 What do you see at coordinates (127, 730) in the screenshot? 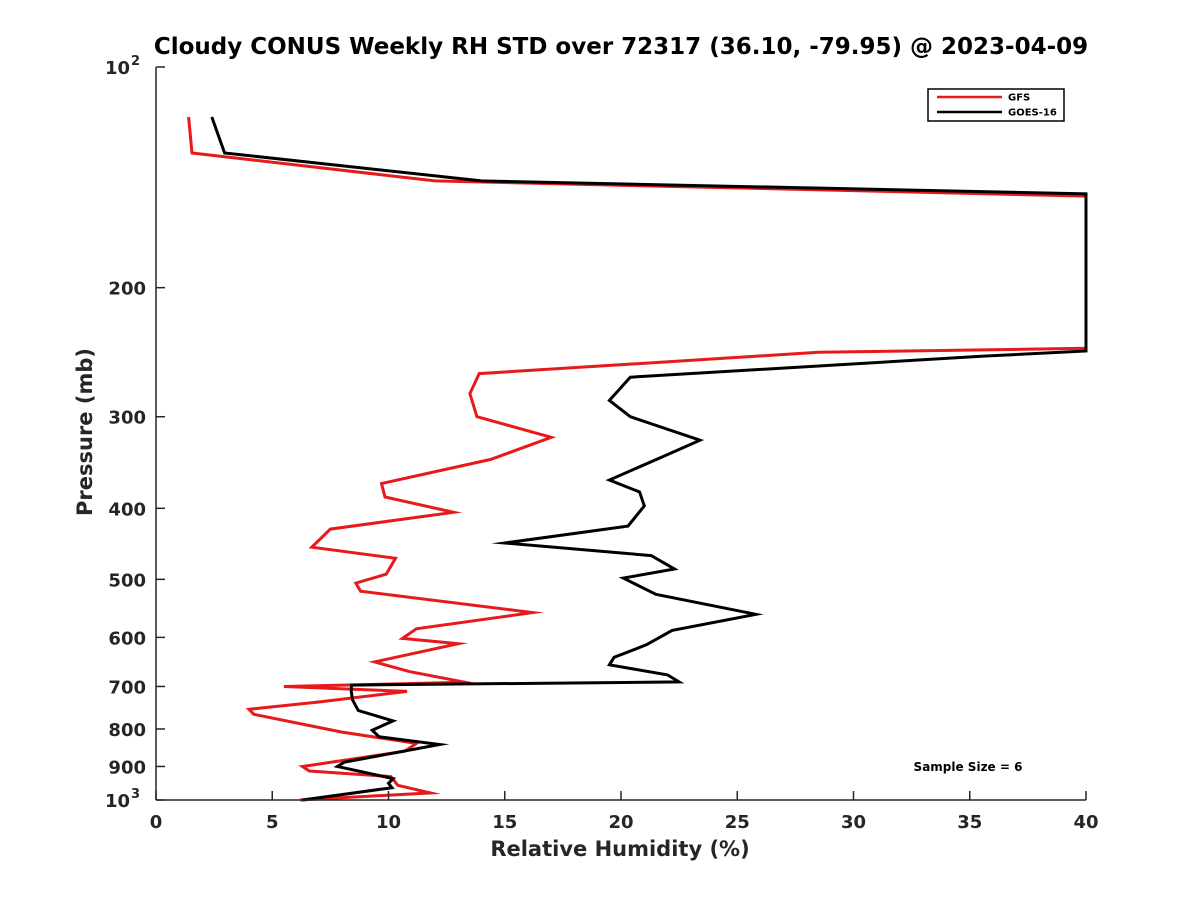
I see `y-tick-label: 800` at bounding box center [127, 730].